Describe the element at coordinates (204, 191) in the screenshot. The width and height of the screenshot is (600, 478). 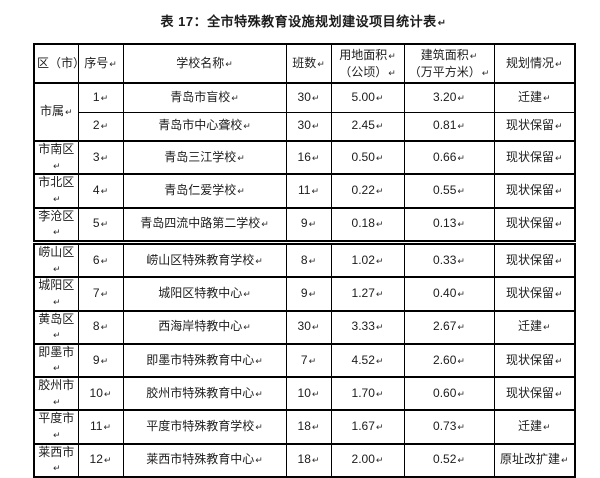
I see `cell-school: 青岛仁爱学校↵` at that location.